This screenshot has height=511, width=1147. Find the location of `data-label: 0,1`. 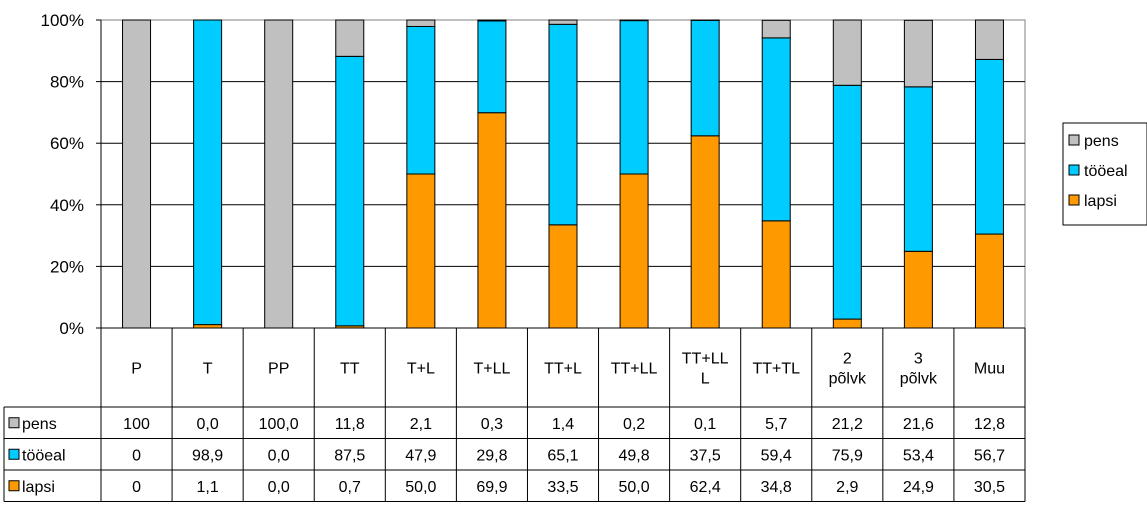

data-label: 0,1 is located at coordinates (705, 424).